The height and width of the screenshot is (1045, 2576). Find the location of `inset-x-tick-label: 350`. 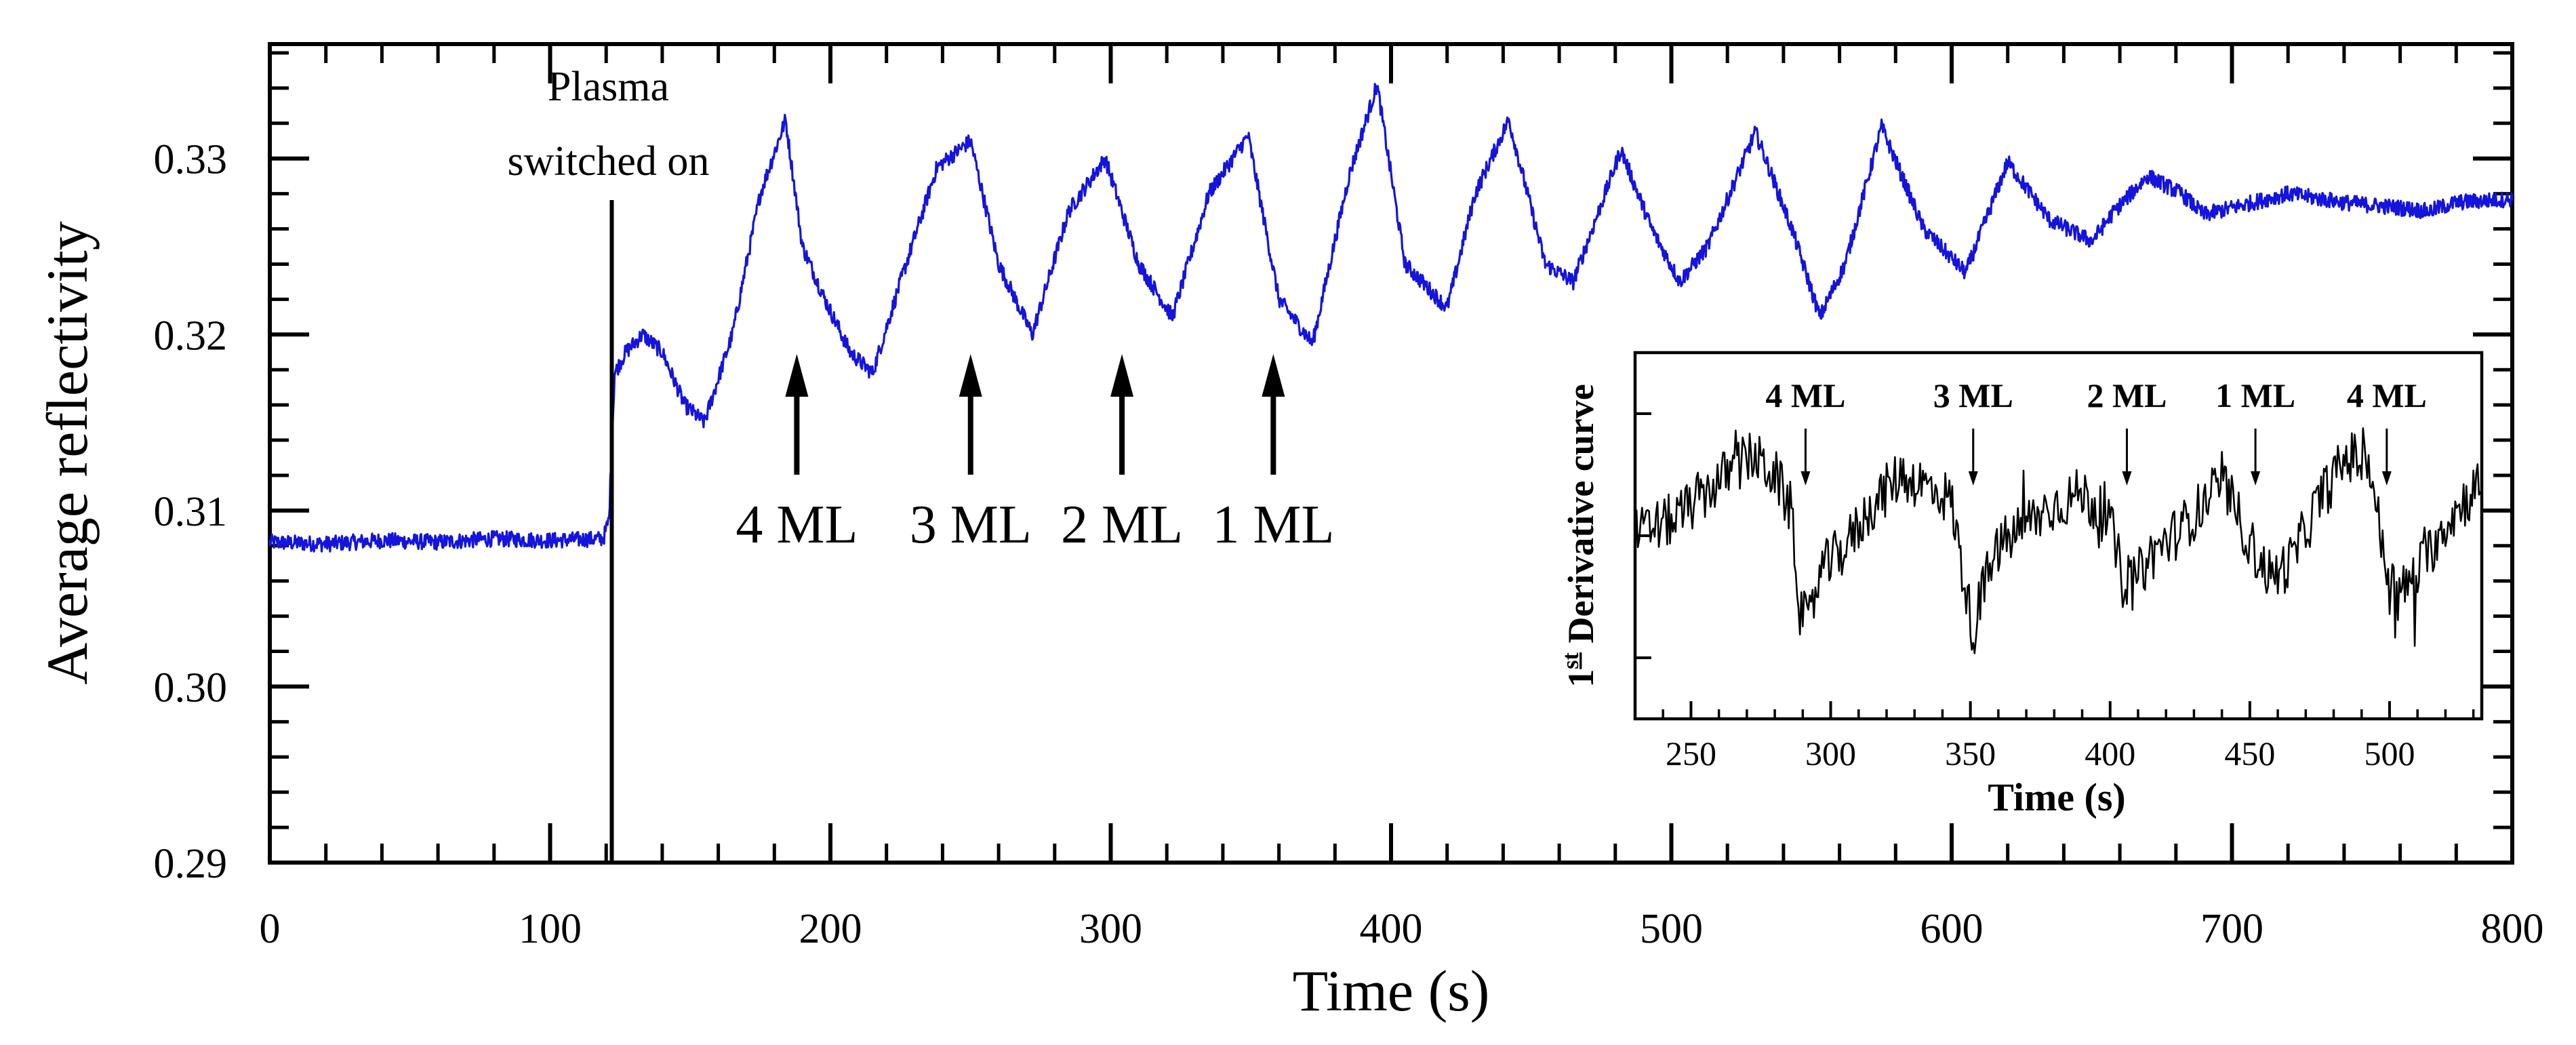

inset-x-tick-label: 350 is located at coordinates (1970, 753).